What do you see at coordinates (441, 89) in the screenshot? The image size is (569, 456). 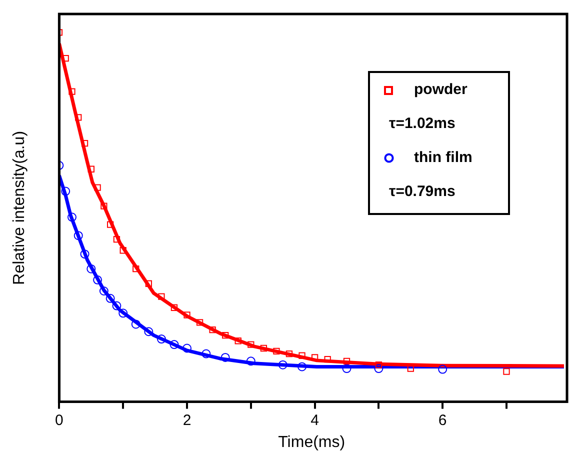 I see `legend-label: powder` at bounding box center [441, 89].